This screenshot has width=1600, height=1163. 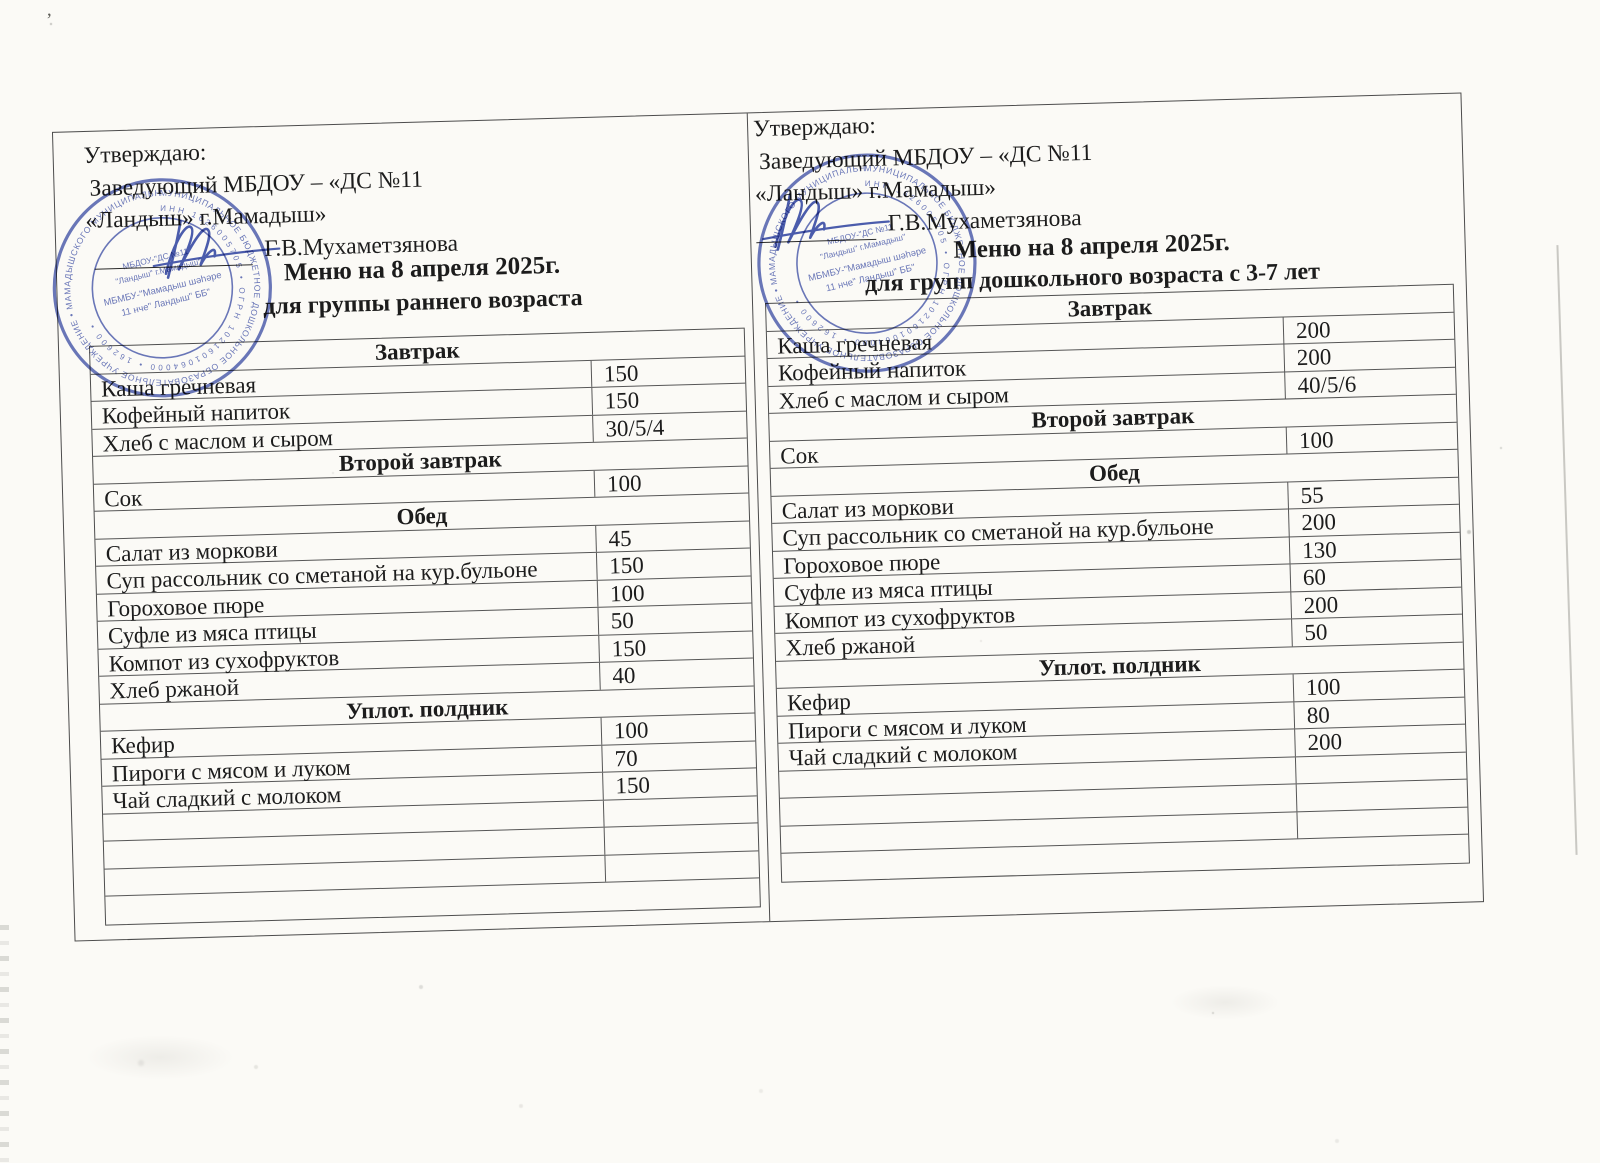 I want to click on amount-cell: 60, so click(x=1375, y=575).